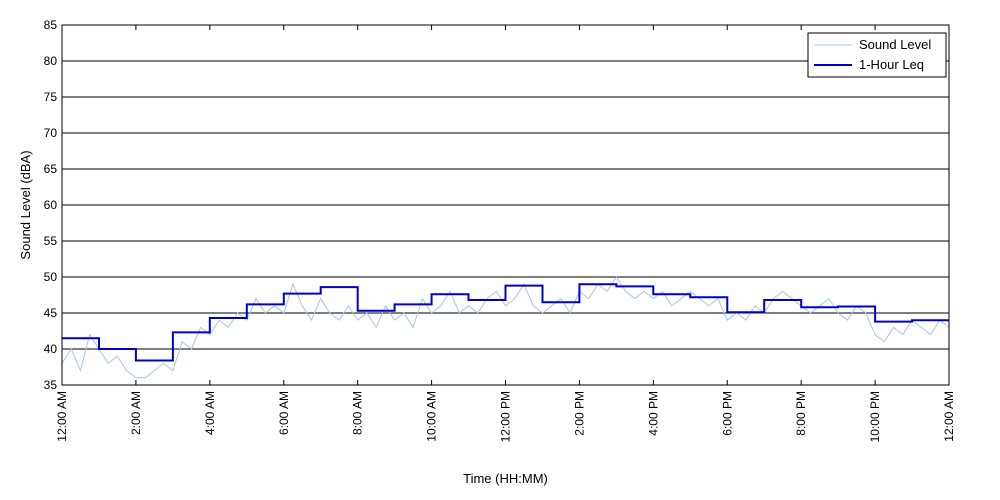  Describe the element at coordinates (25, 204) in the screenshot. I see `y-axis-label: Sound Level (dBA)` at that location.